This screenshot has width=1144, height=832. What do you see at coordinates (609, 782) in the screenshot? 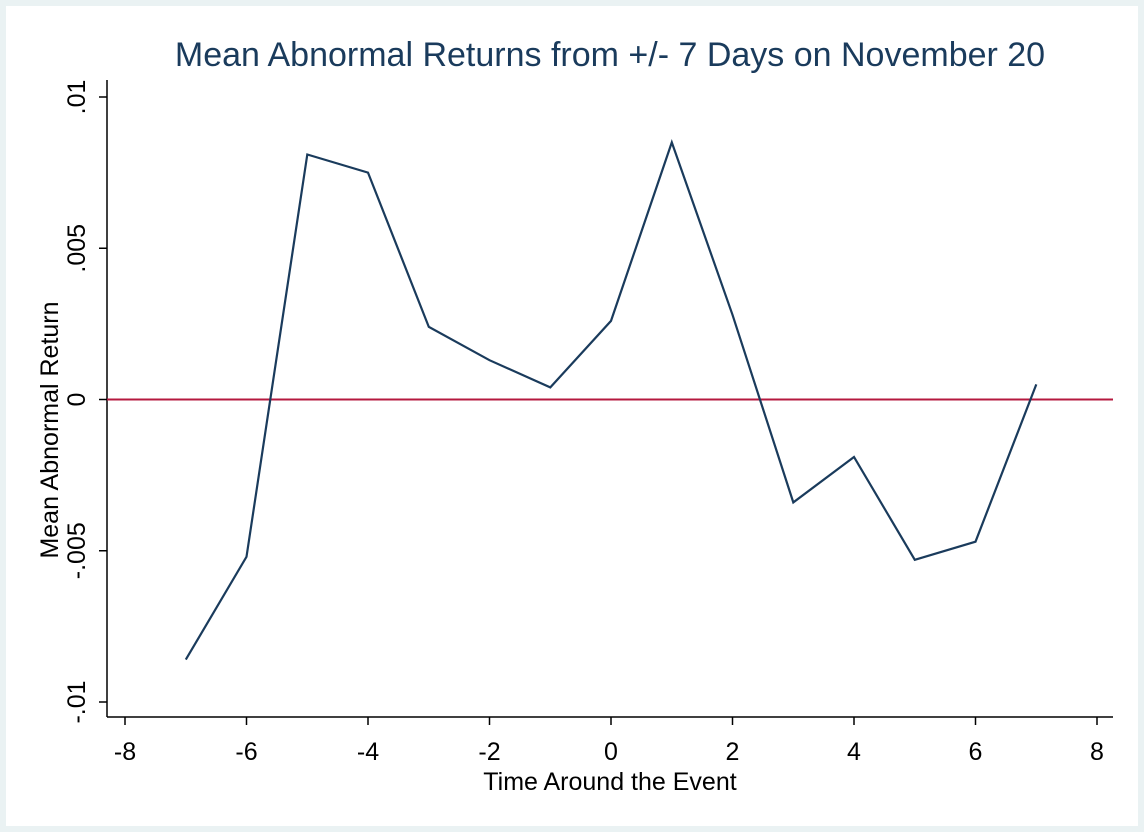
I see `x-axis-title: Time Around the Event` at bounding box center [609, 782].